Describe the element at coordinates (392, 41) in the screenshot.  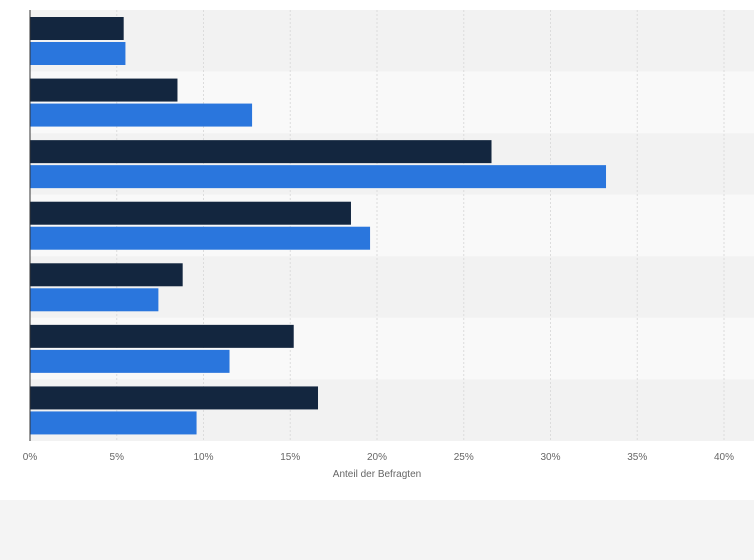
I see `category-band` at that location.